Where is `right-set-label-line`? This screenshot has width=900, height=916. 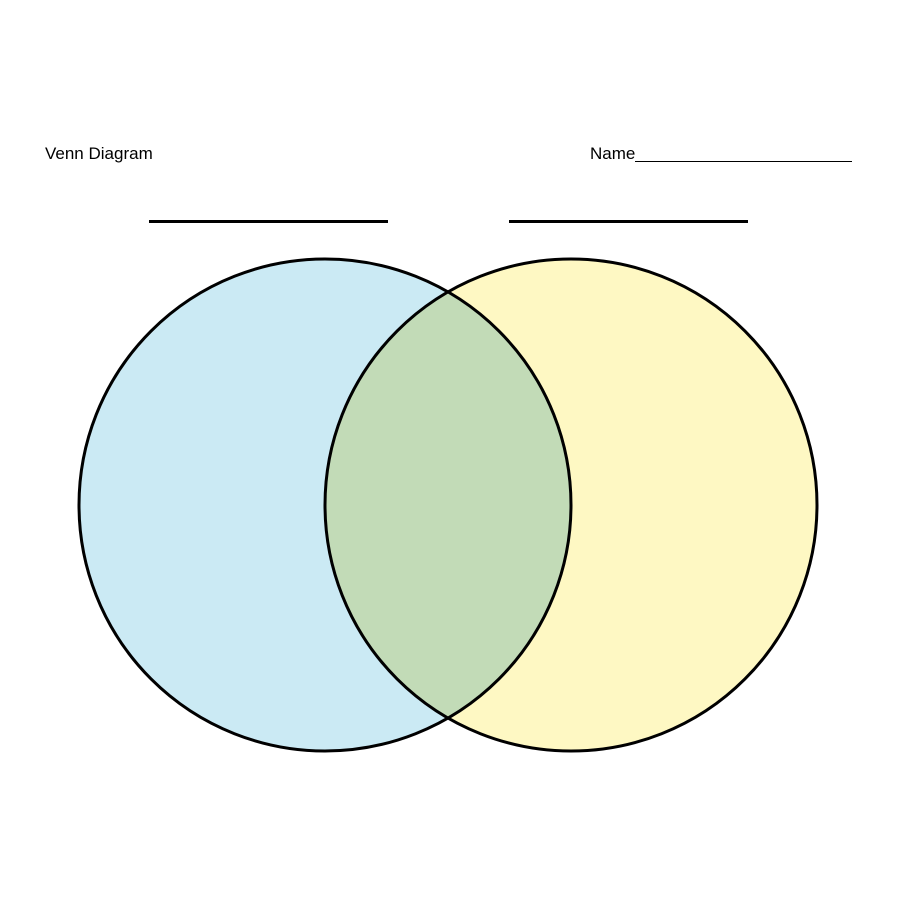
right-set-label-line is located at coordinates (628, 221).